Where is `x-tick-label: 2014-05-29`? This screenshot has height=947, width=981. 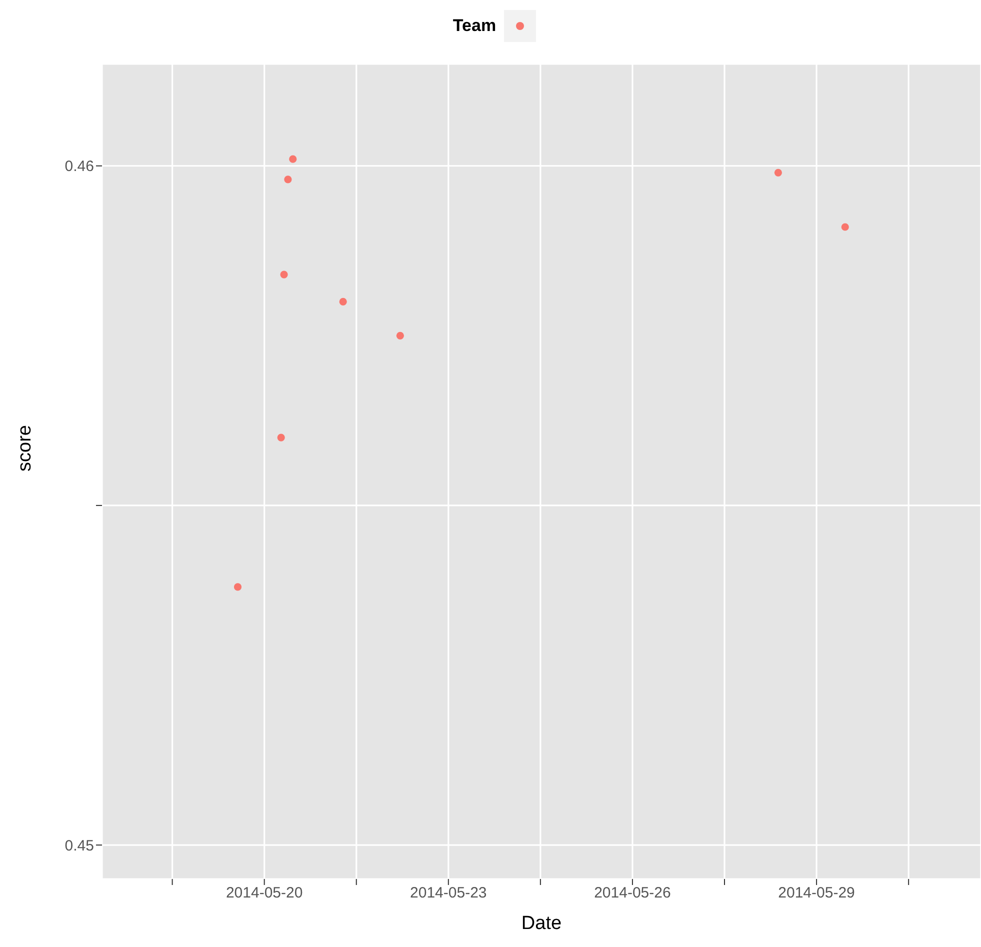
x-tick-label: 2014-05-29 is located at coordinates (816, 893).